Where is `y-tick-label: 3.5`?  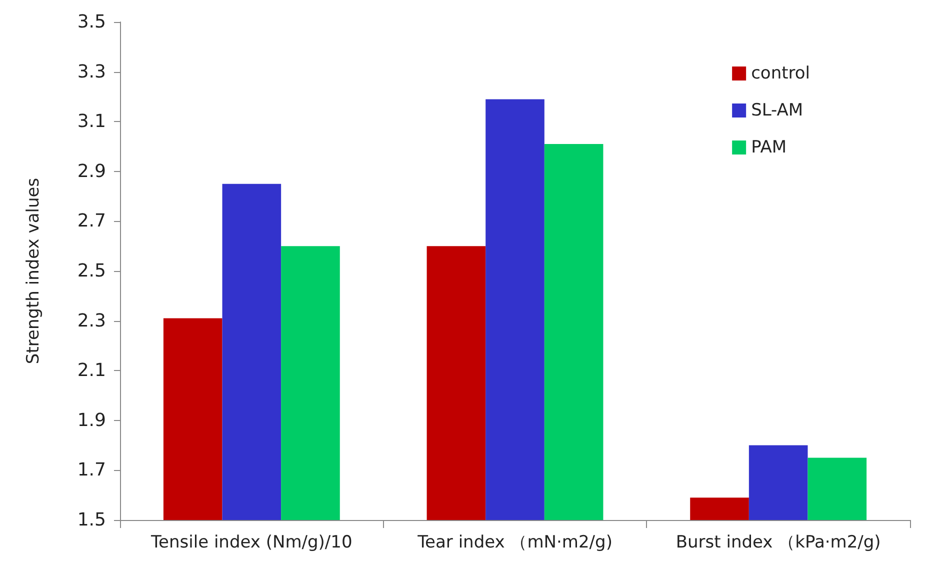 y-tick-label: 3.5 is located at coordinates (91, 22).